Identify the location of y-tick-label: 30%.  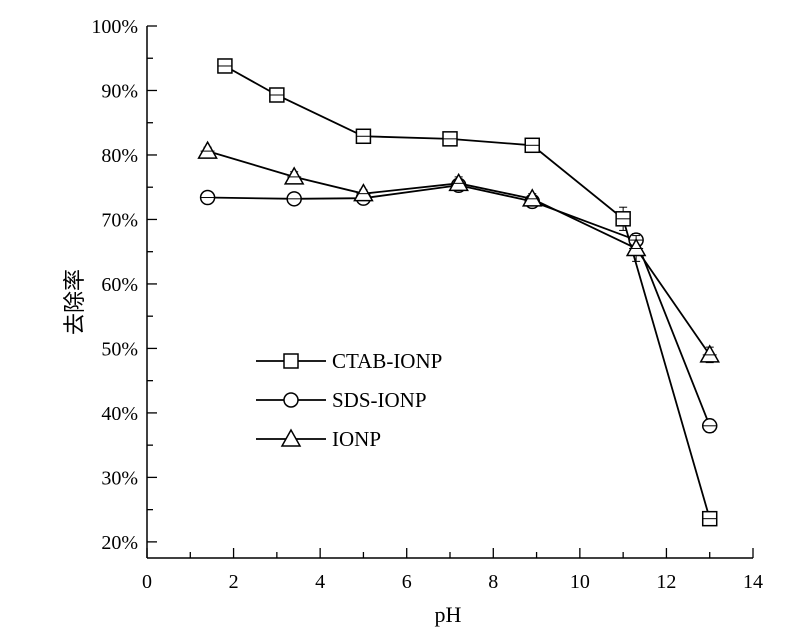
(119, 478).